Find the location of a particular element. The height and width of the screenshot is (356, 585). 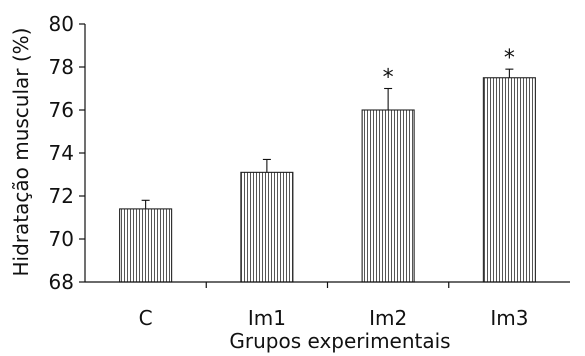

x-tick-label: Im3 is located at coordinates (509, 318).